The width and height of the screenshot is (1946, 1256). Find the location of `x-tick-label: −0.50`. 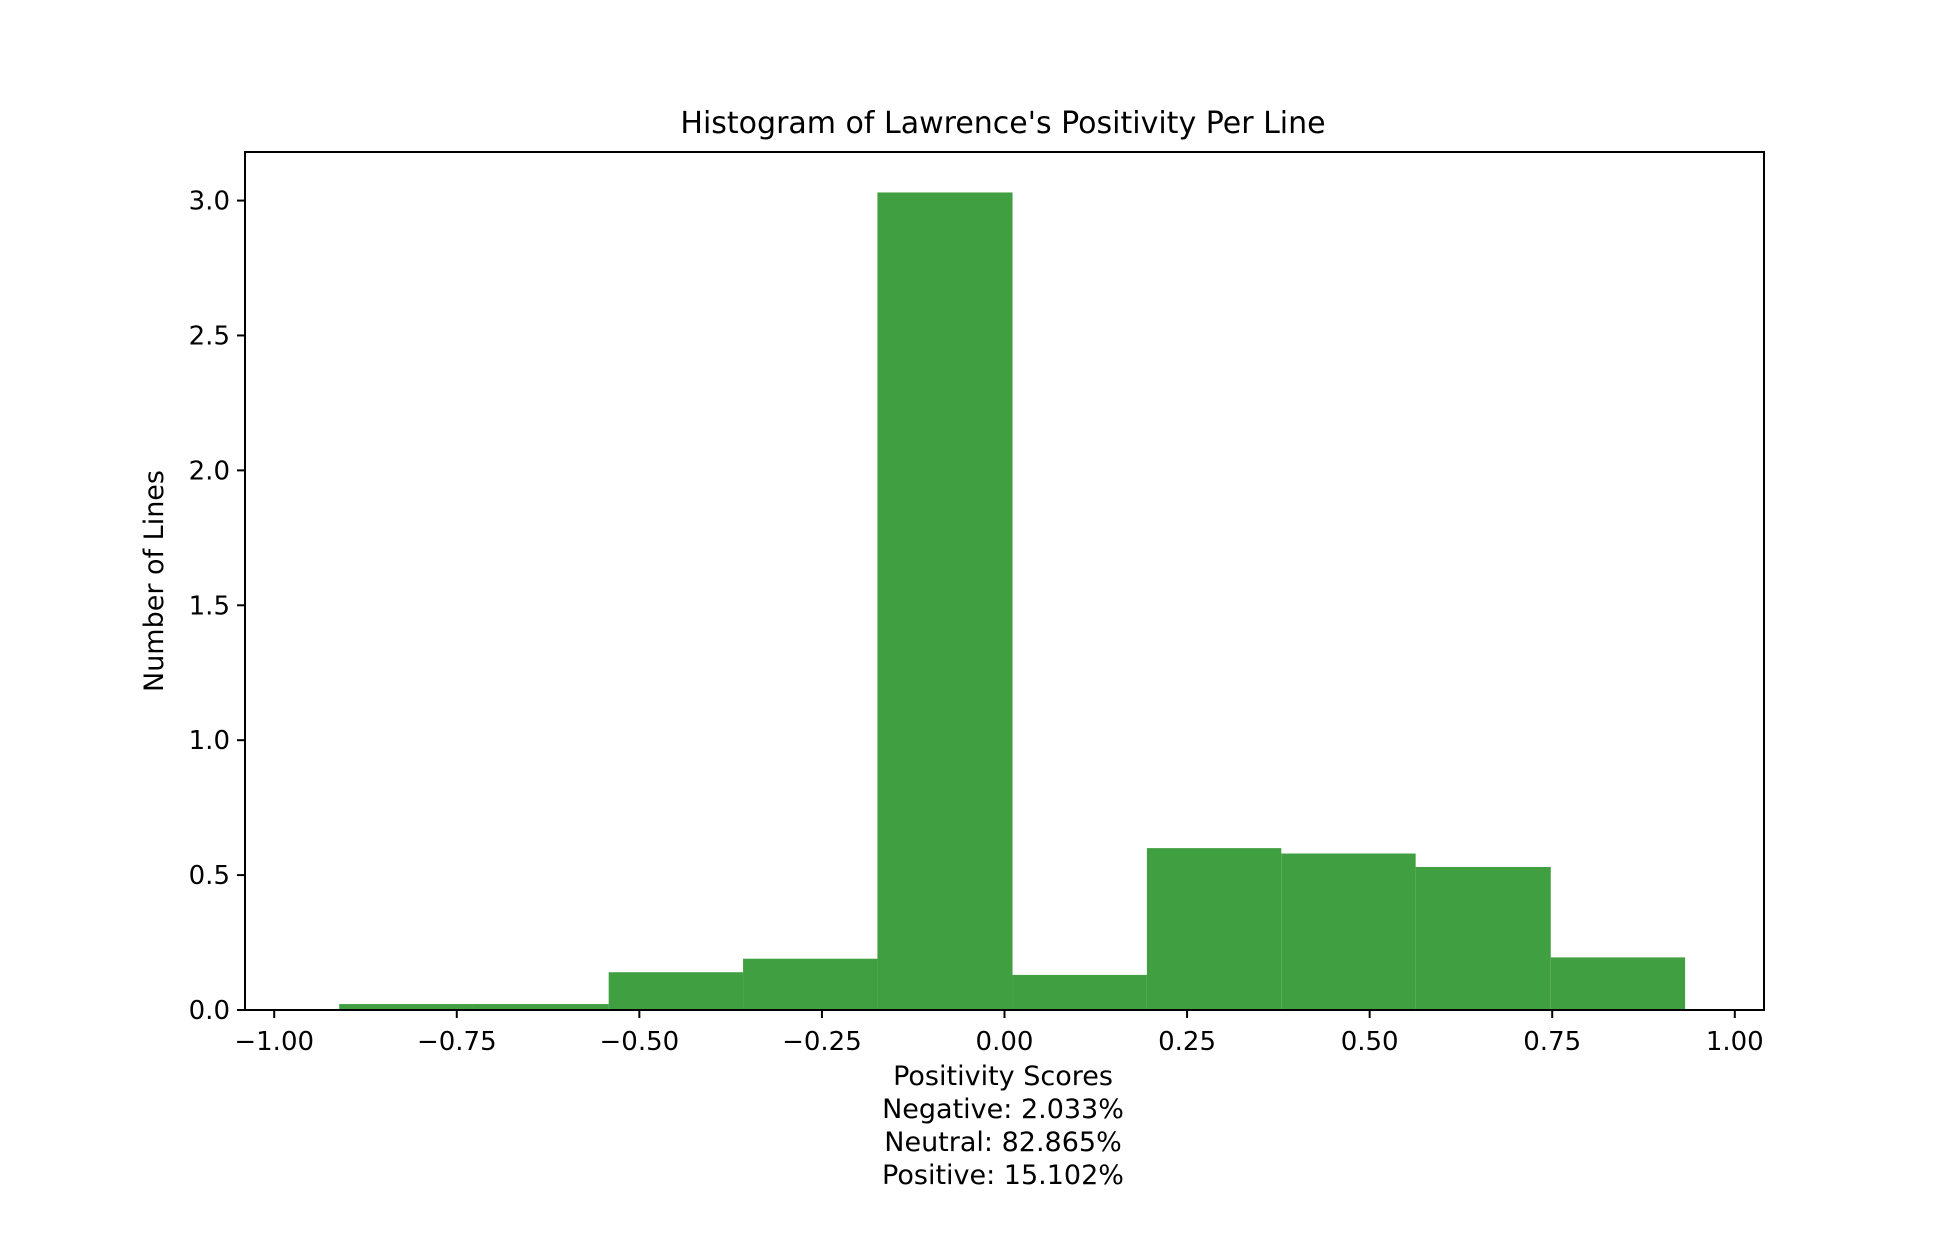

x-tick-label: −0.50 is located at coordinates (640, 1042).